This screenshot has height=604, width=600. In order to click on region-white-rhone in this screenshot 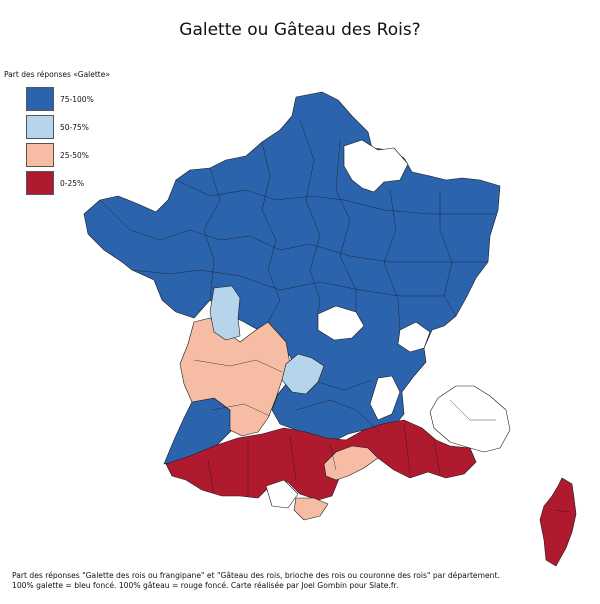, I will do `click(385, 398)`.